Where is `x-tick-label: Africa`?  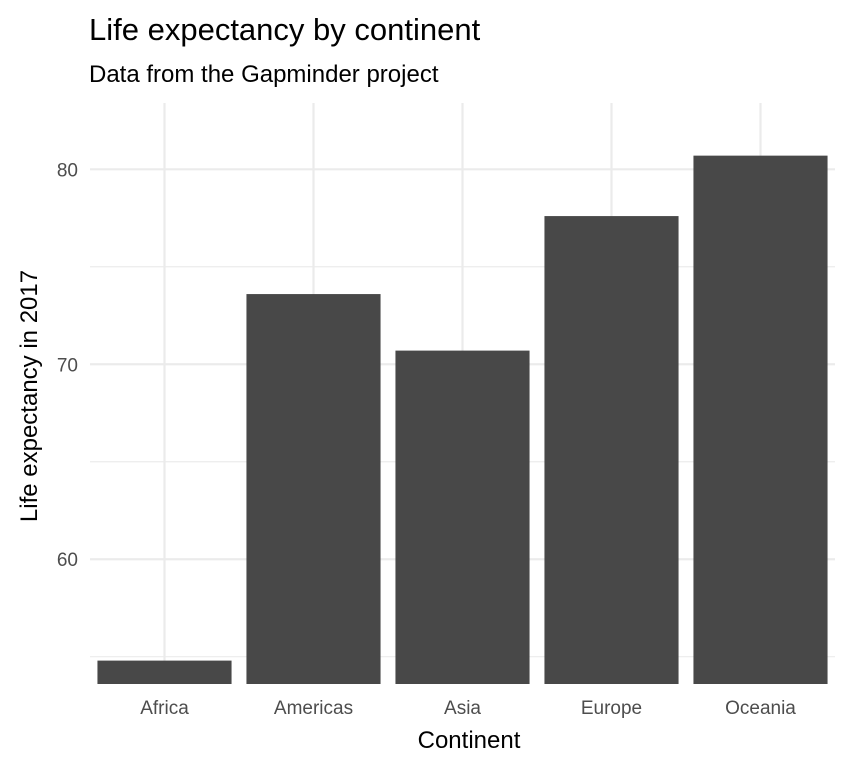
x-tick-label: Africa is located at coordinates (164, 708).